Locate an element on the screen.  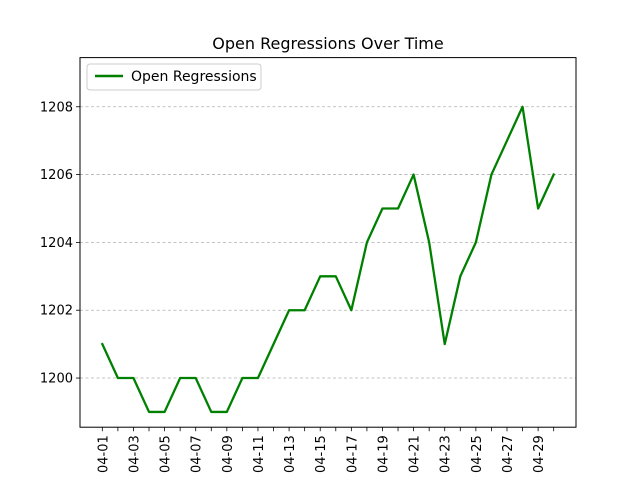
legend: Open Regressions is located at coordinates (174, 77).